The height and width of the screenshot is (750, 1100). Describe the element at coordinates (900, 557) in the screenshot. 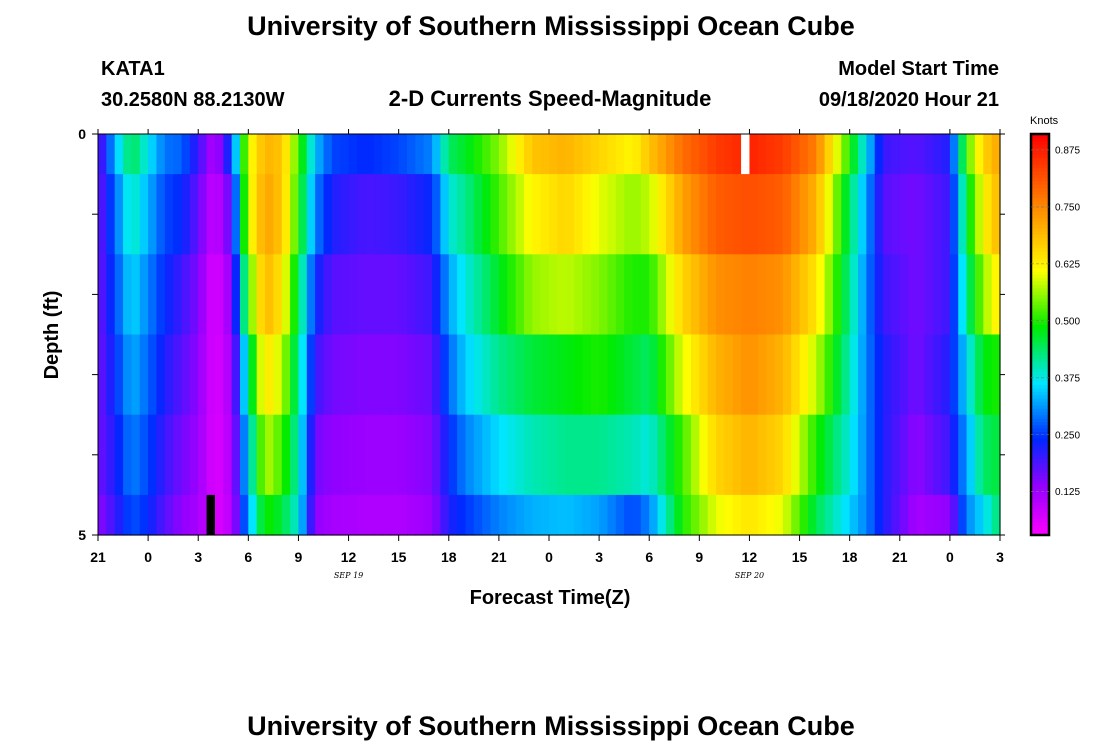

I see `x-tick-label: 21` at that location.